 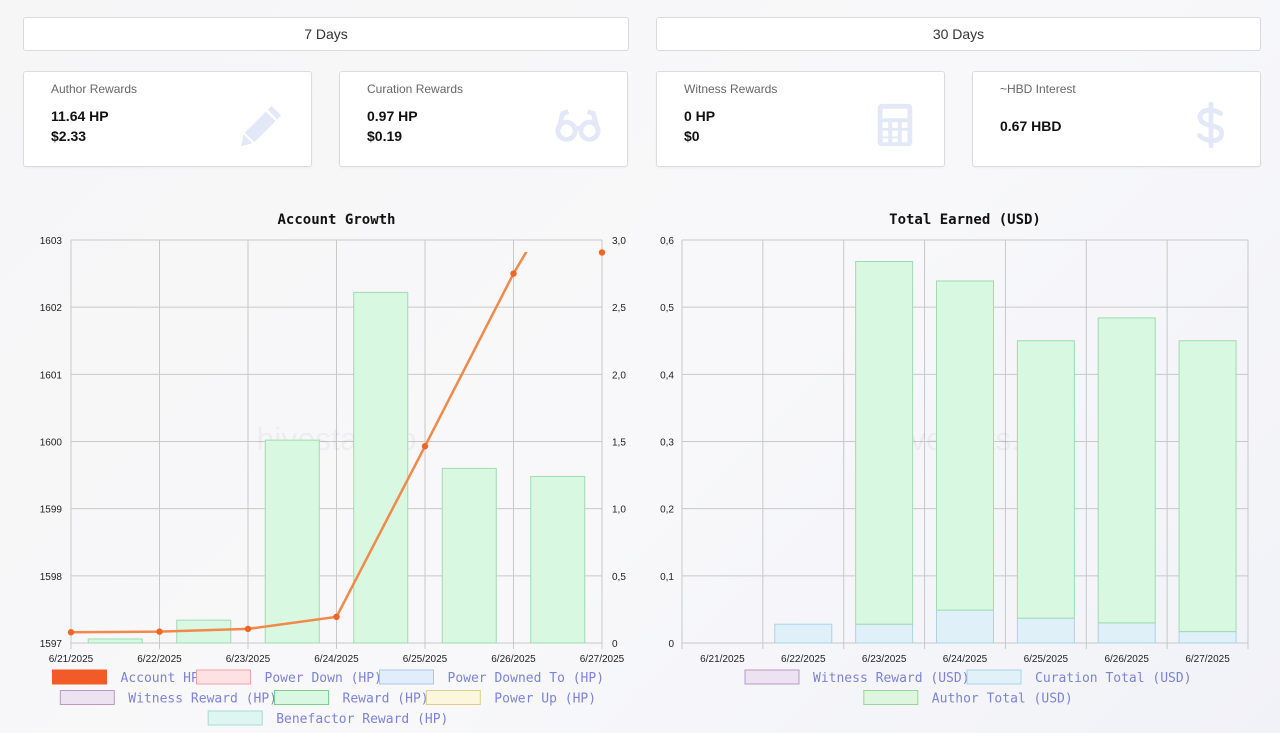 What do you see at coordinates (545, 699) in the screenshot?
I see `legend-label: Power Up (HP)` at bounding box center [545, 699].